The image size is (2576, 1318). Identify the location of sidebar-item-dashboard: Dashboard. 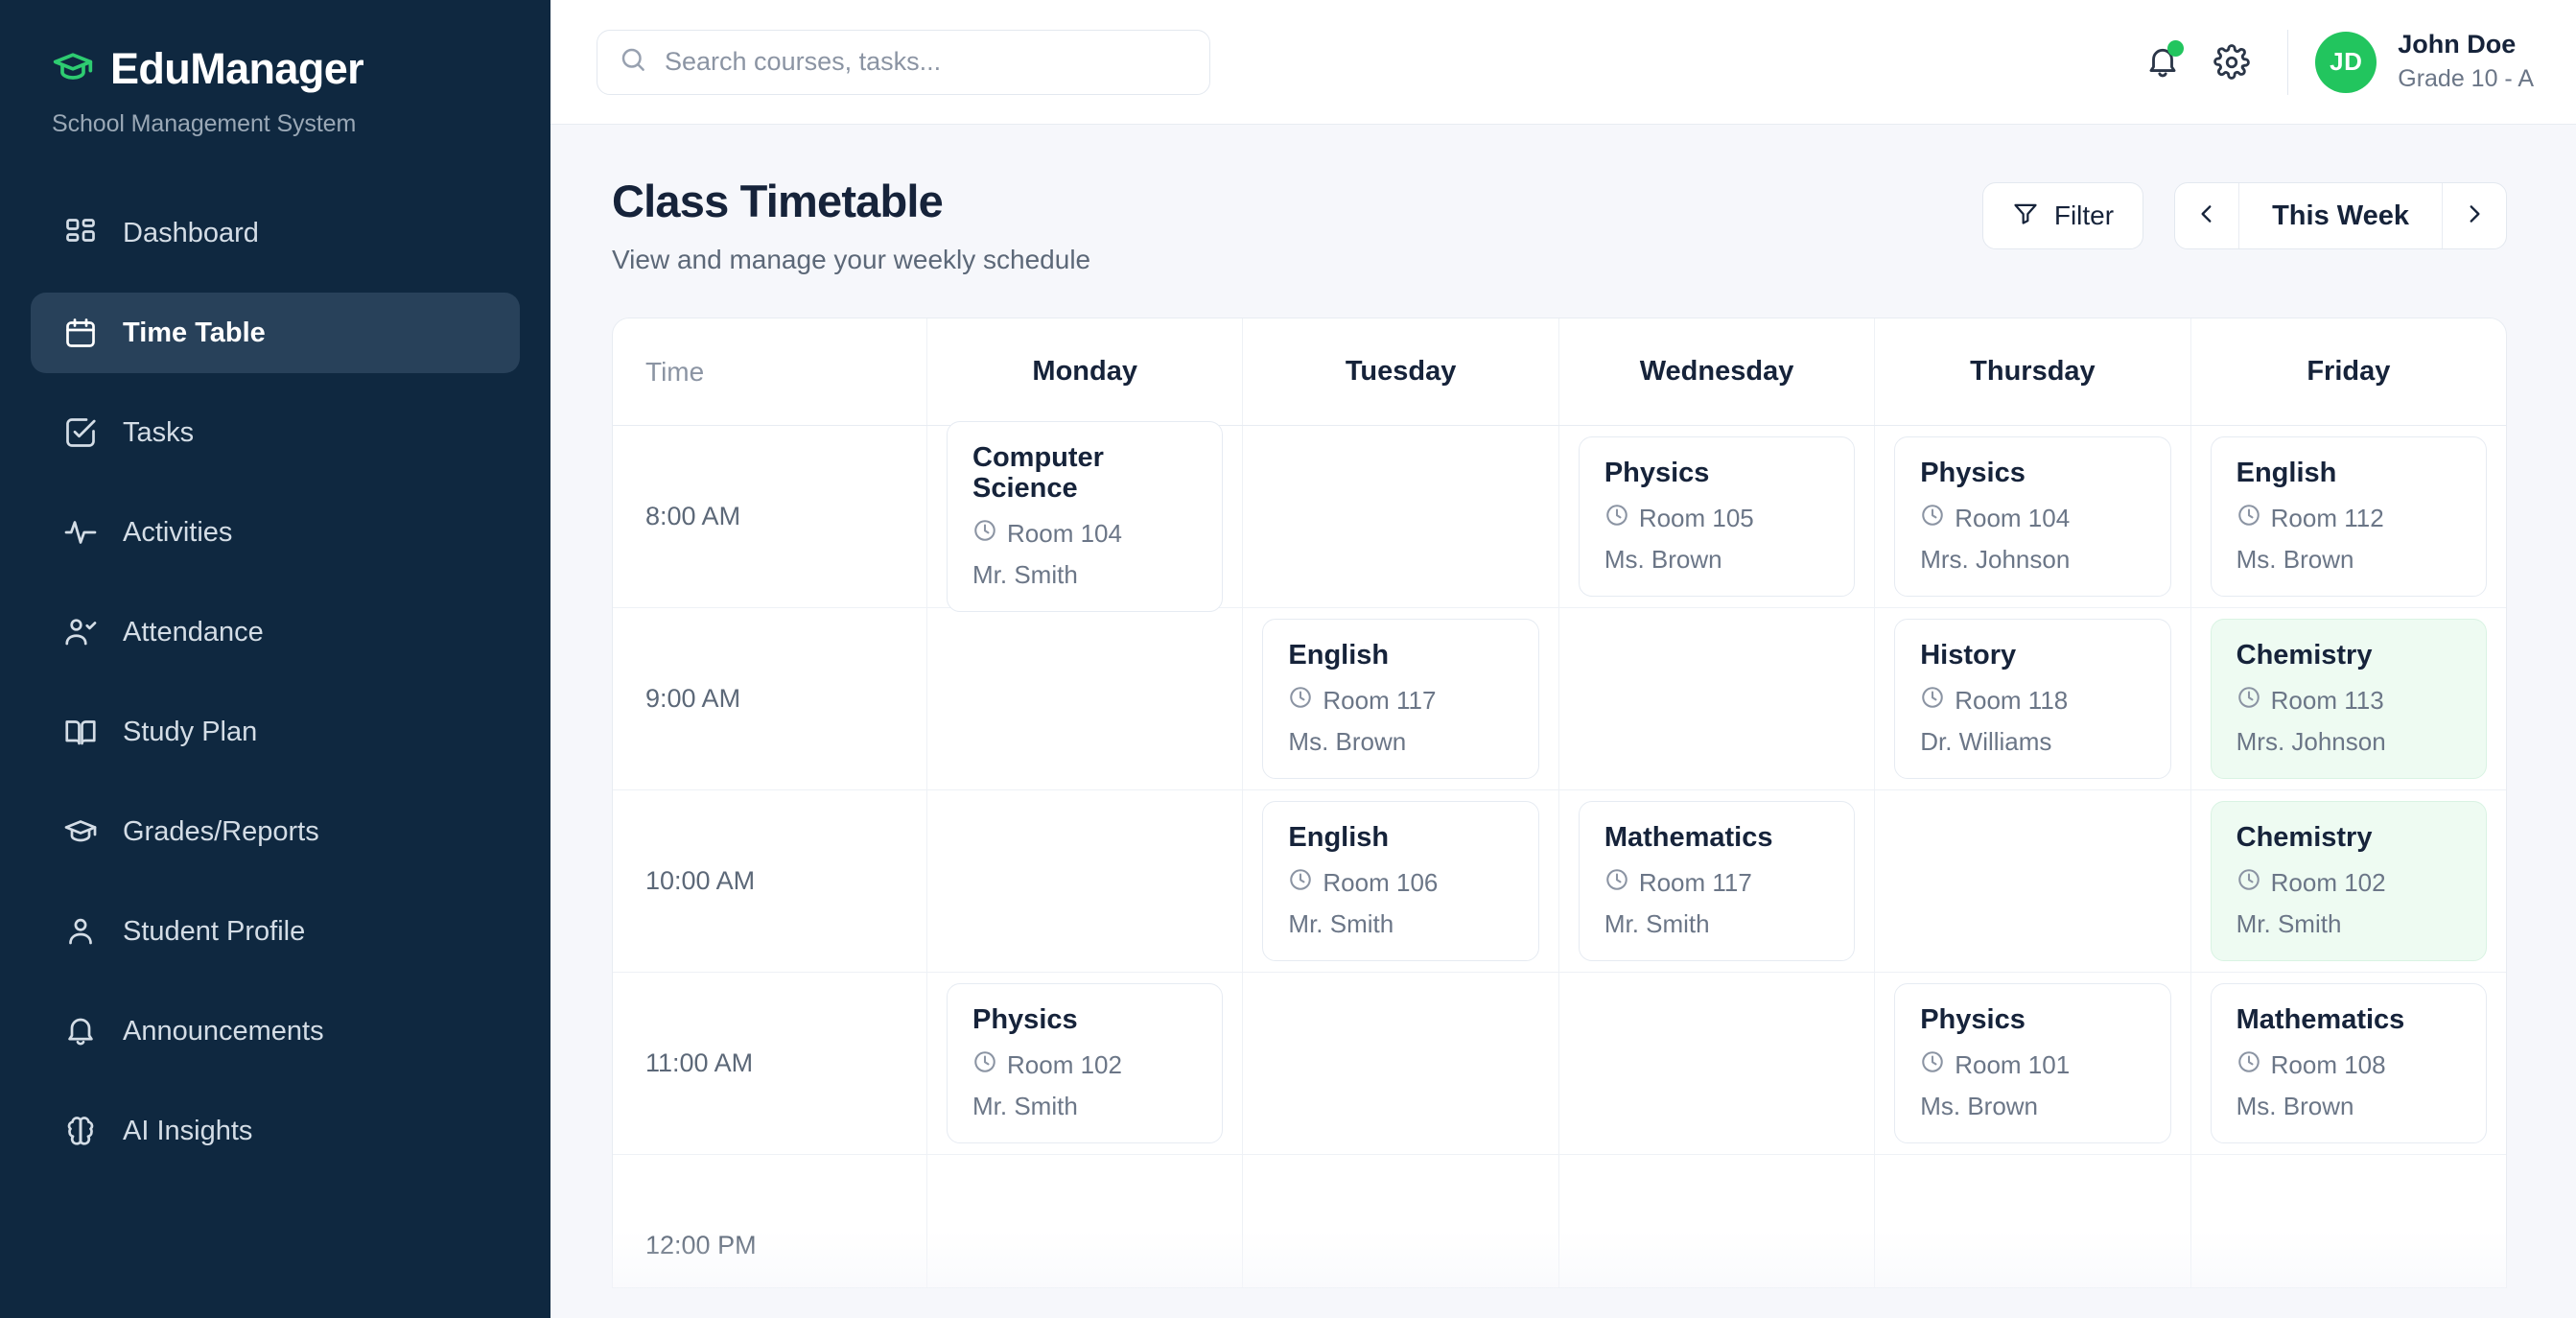
(275, 233).